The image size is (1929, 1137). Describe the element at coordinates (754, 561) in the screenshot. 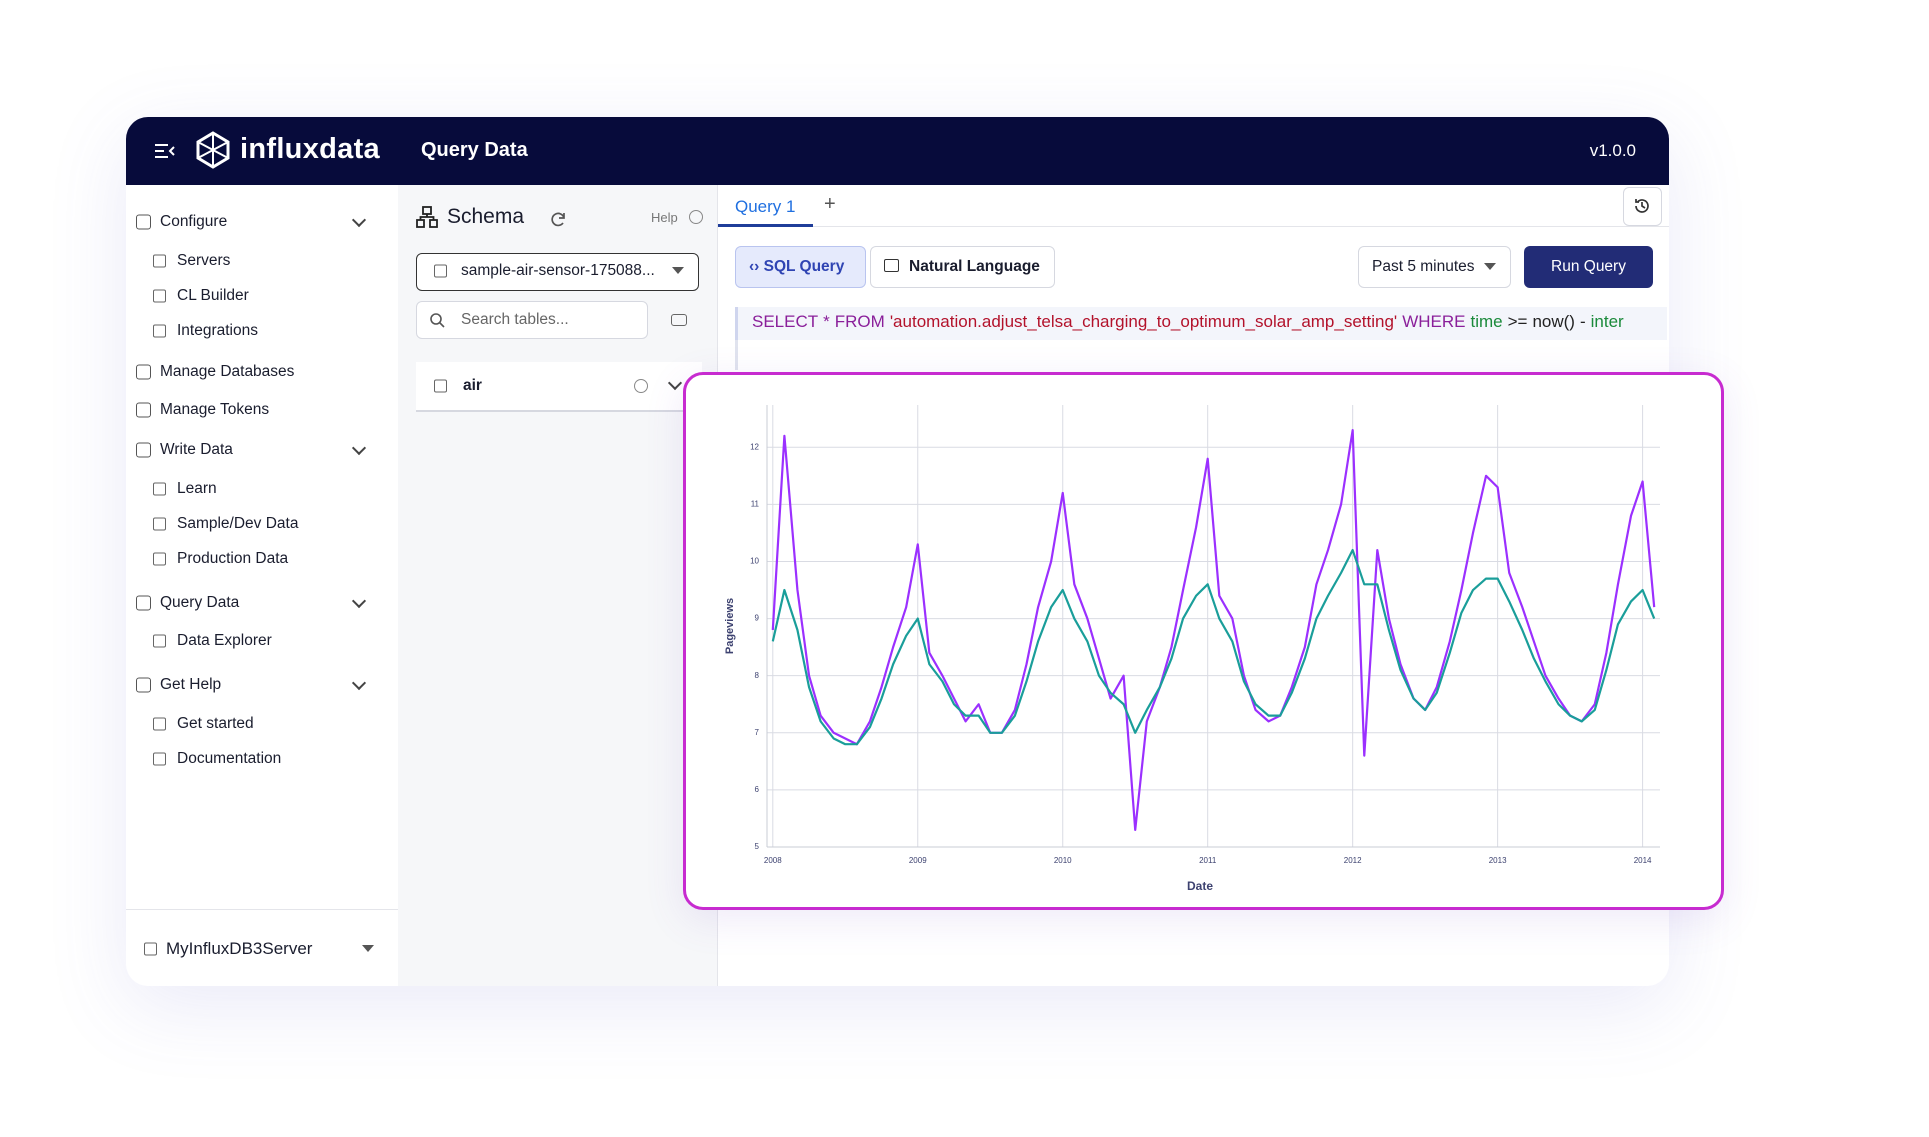

I see `y-tick-label: 10` at that location.